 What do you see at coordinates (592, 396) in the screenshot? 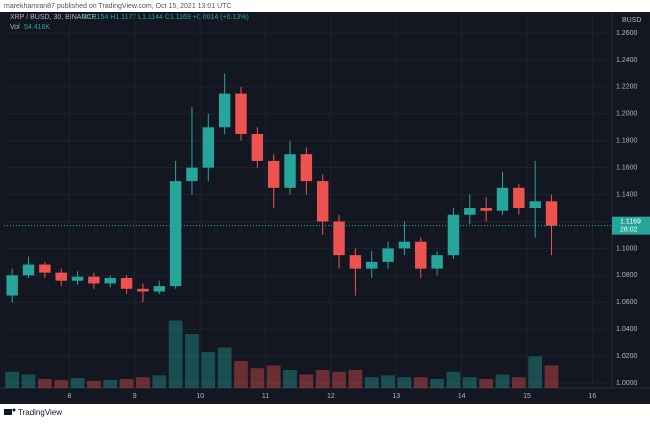
I see `x-tick-label: 16` at bounding box center [592, 396].